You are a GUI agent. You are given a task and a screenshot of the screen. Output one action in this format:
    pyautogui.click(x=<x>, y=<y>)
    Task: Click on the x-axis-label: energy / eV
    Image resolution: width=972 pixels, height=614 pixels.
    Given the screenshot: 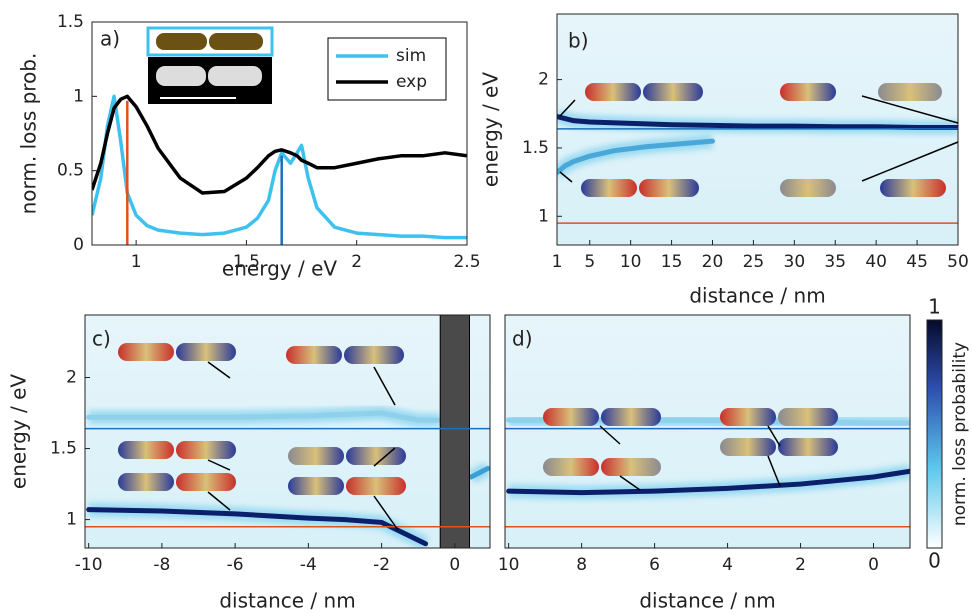 What is the action you would take?
    pyautogui.click(x=279, y=269)
    